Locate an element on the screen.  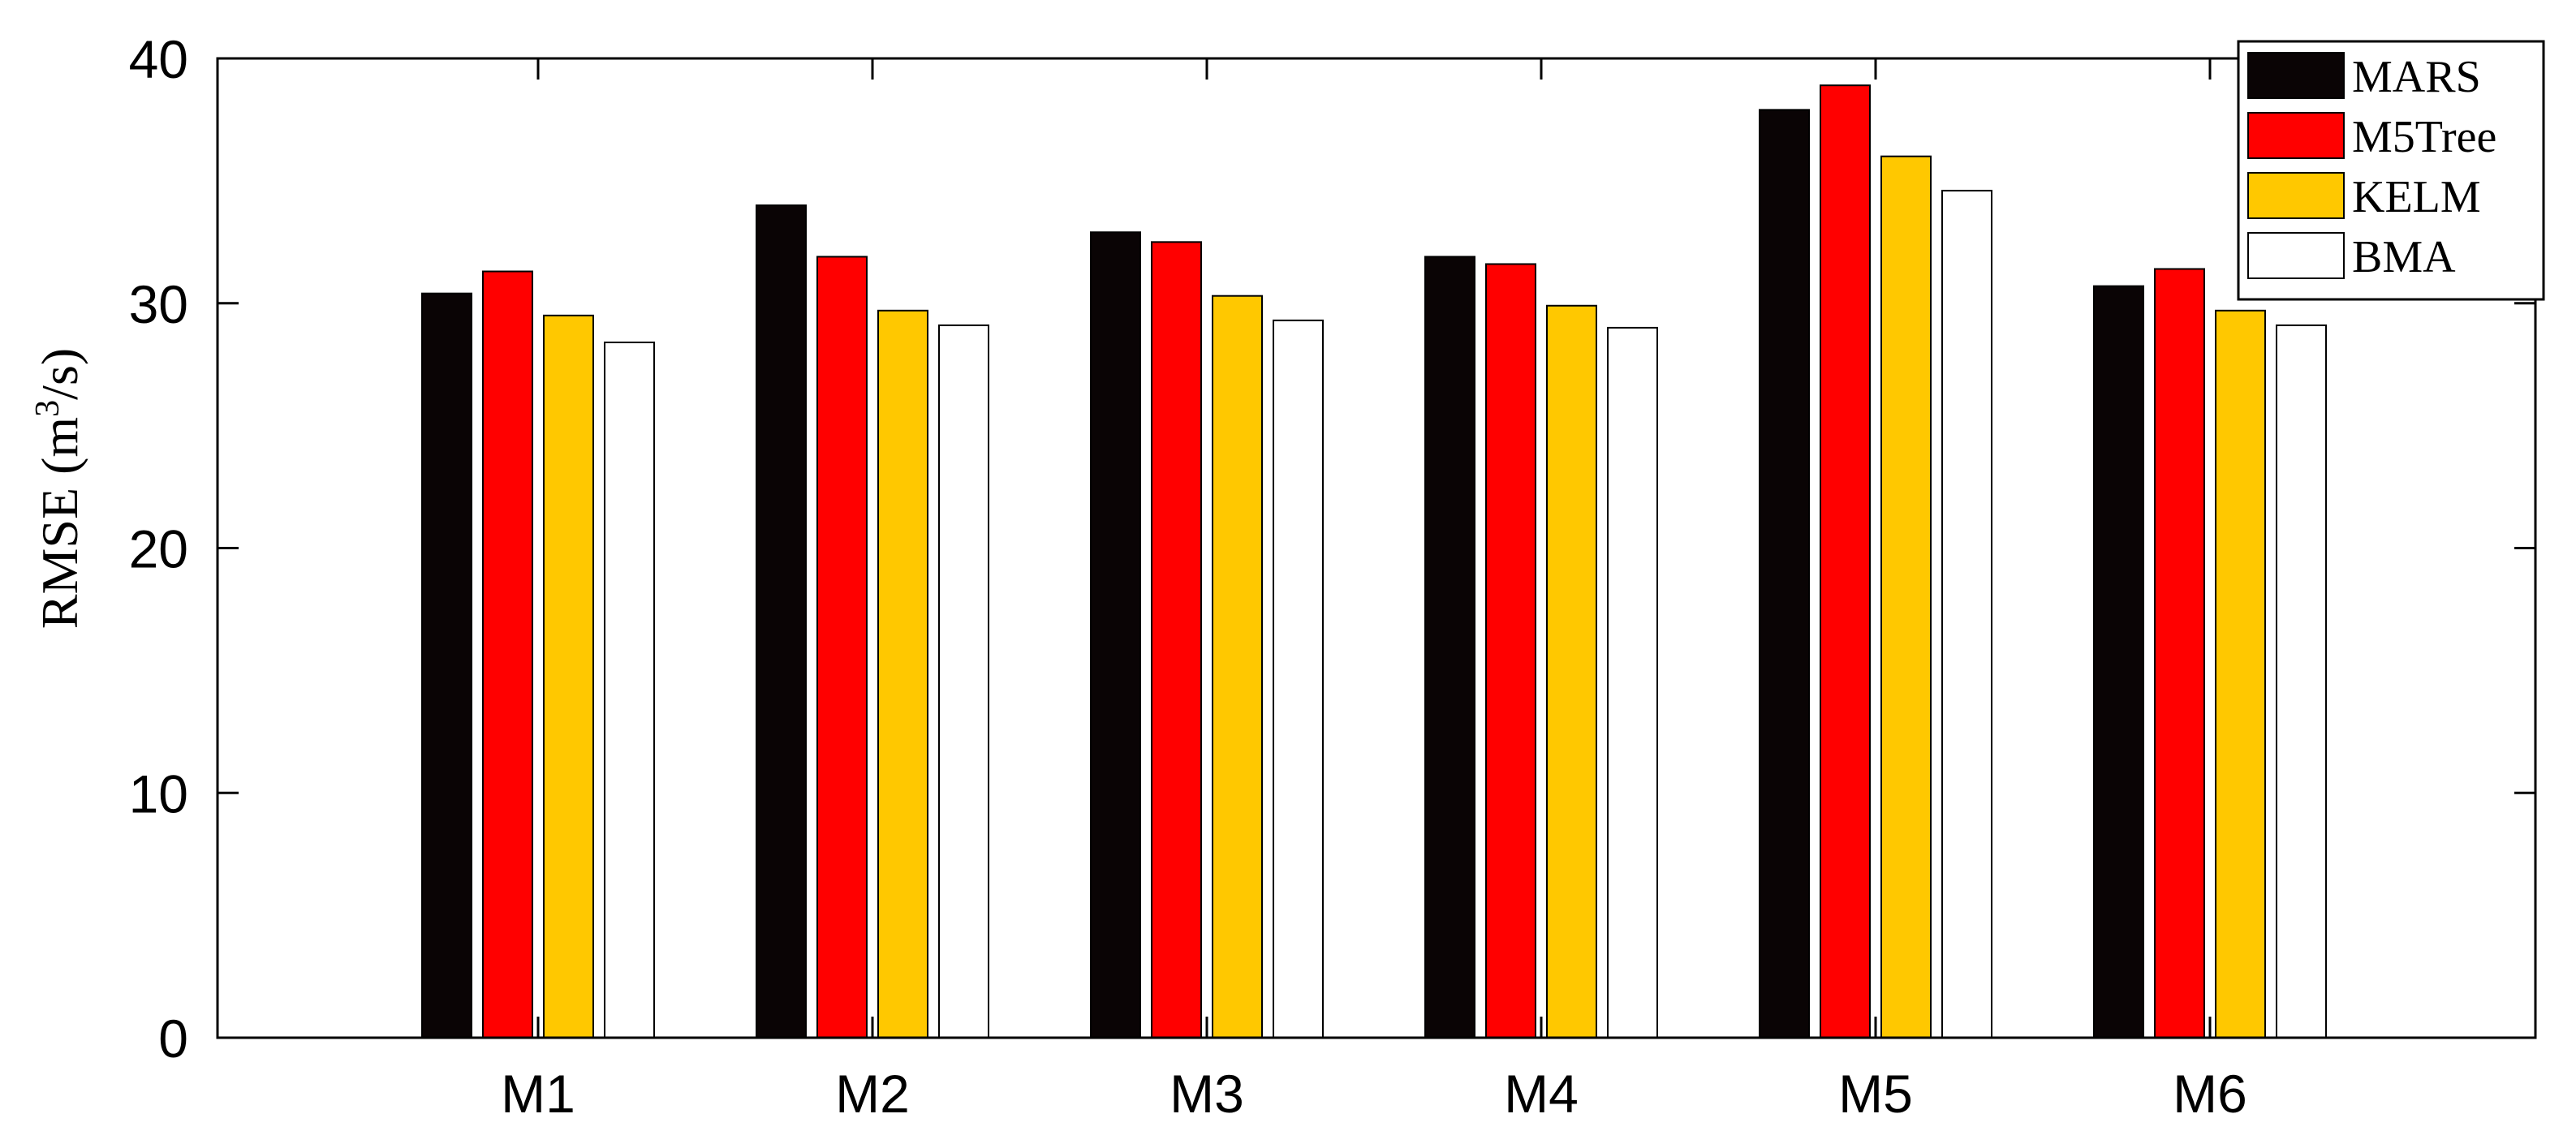
y-axis-label: RMSE (m3/s) is located at coordinates (59, 488).